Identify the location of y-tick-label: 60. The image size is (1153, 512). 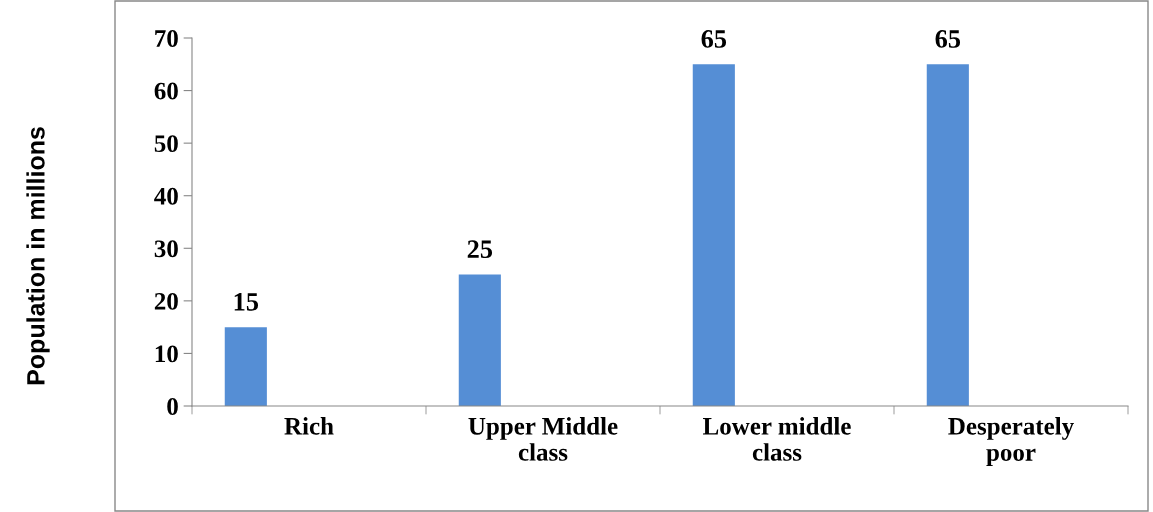
(166, 91).